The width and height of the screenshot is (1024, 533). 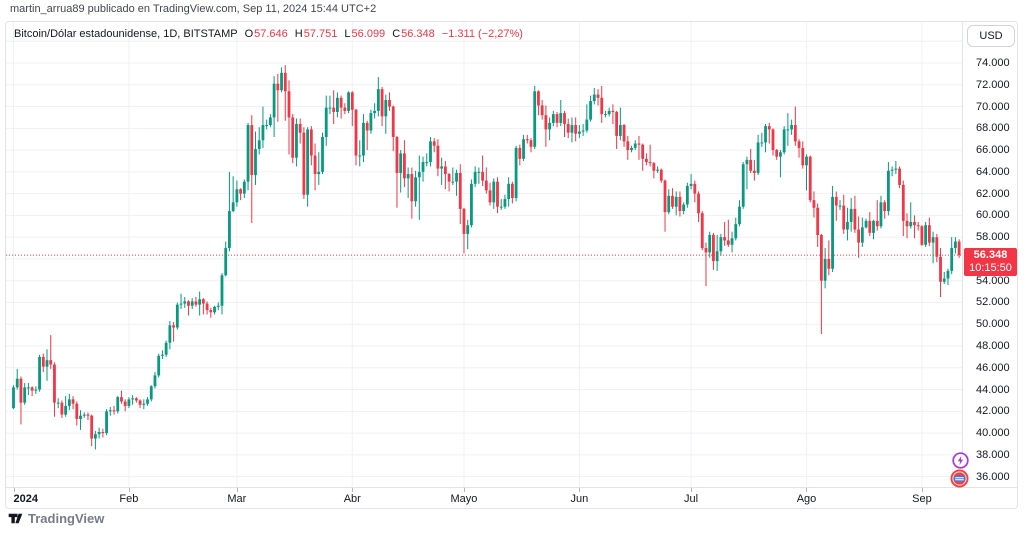 What do you see at coordinates (993, 302) in the screenshot?
I see `price-axis-label: 52.000` at bounding box center [993, 302].